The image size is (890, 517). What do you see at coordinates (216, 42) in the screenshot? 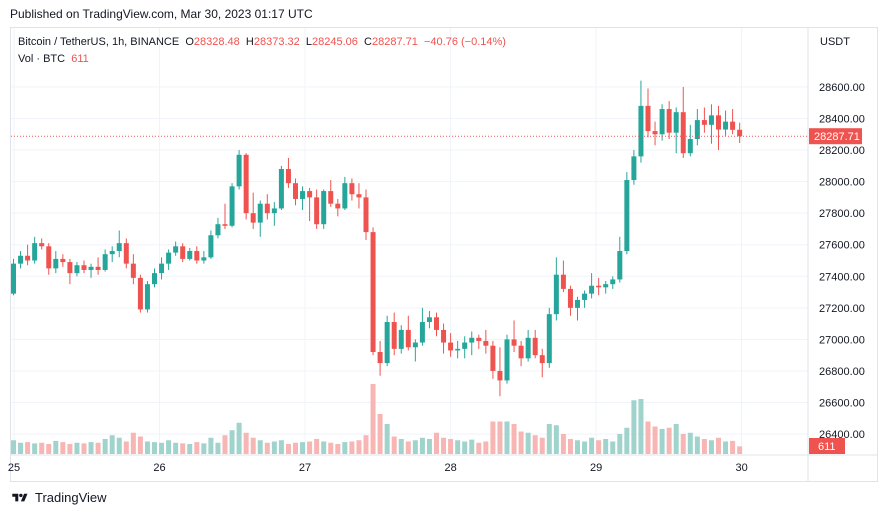
I see `open-value: 28328.48` at bounding box center [216, 42].